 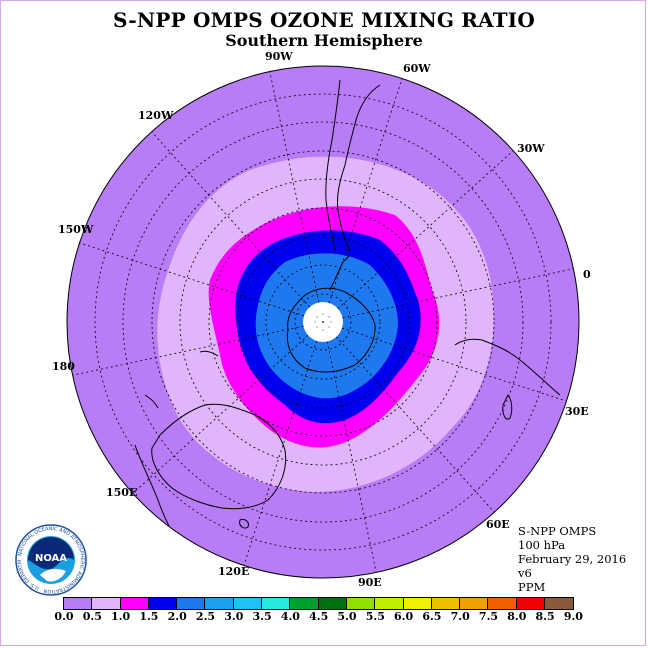 I want to click on colorbar-tick-label: 8.0, so click(x=517, y=616).